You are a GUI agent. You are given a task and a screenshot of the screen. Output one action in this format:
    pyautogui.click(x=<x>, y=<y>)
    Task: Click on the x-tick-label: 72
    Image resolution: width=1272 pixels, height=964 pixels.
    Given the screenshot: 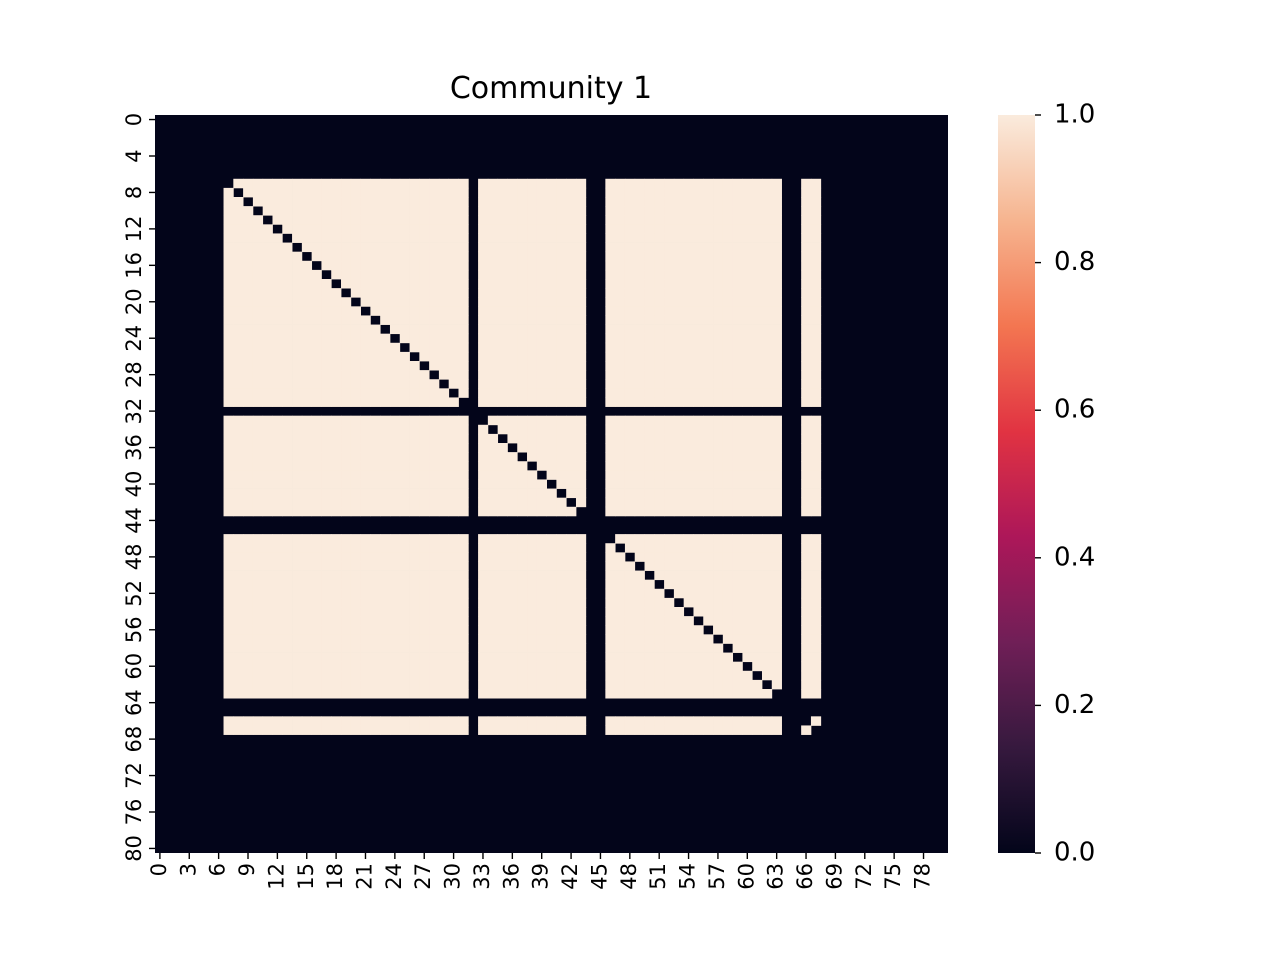 What is the action you would take?
    pyautogui.click(x=864, y=876)
    